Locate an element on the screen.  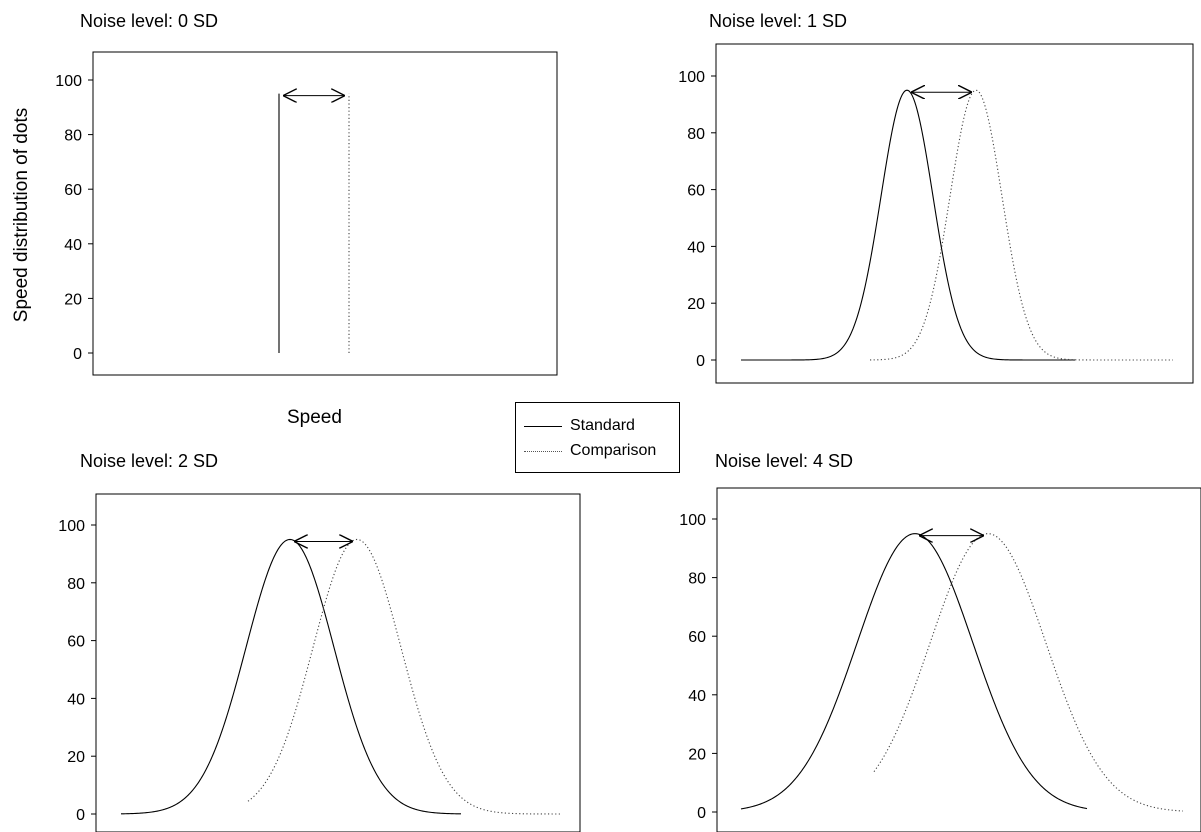
legend-swatch-comparison is located at coordinates (543, 451).